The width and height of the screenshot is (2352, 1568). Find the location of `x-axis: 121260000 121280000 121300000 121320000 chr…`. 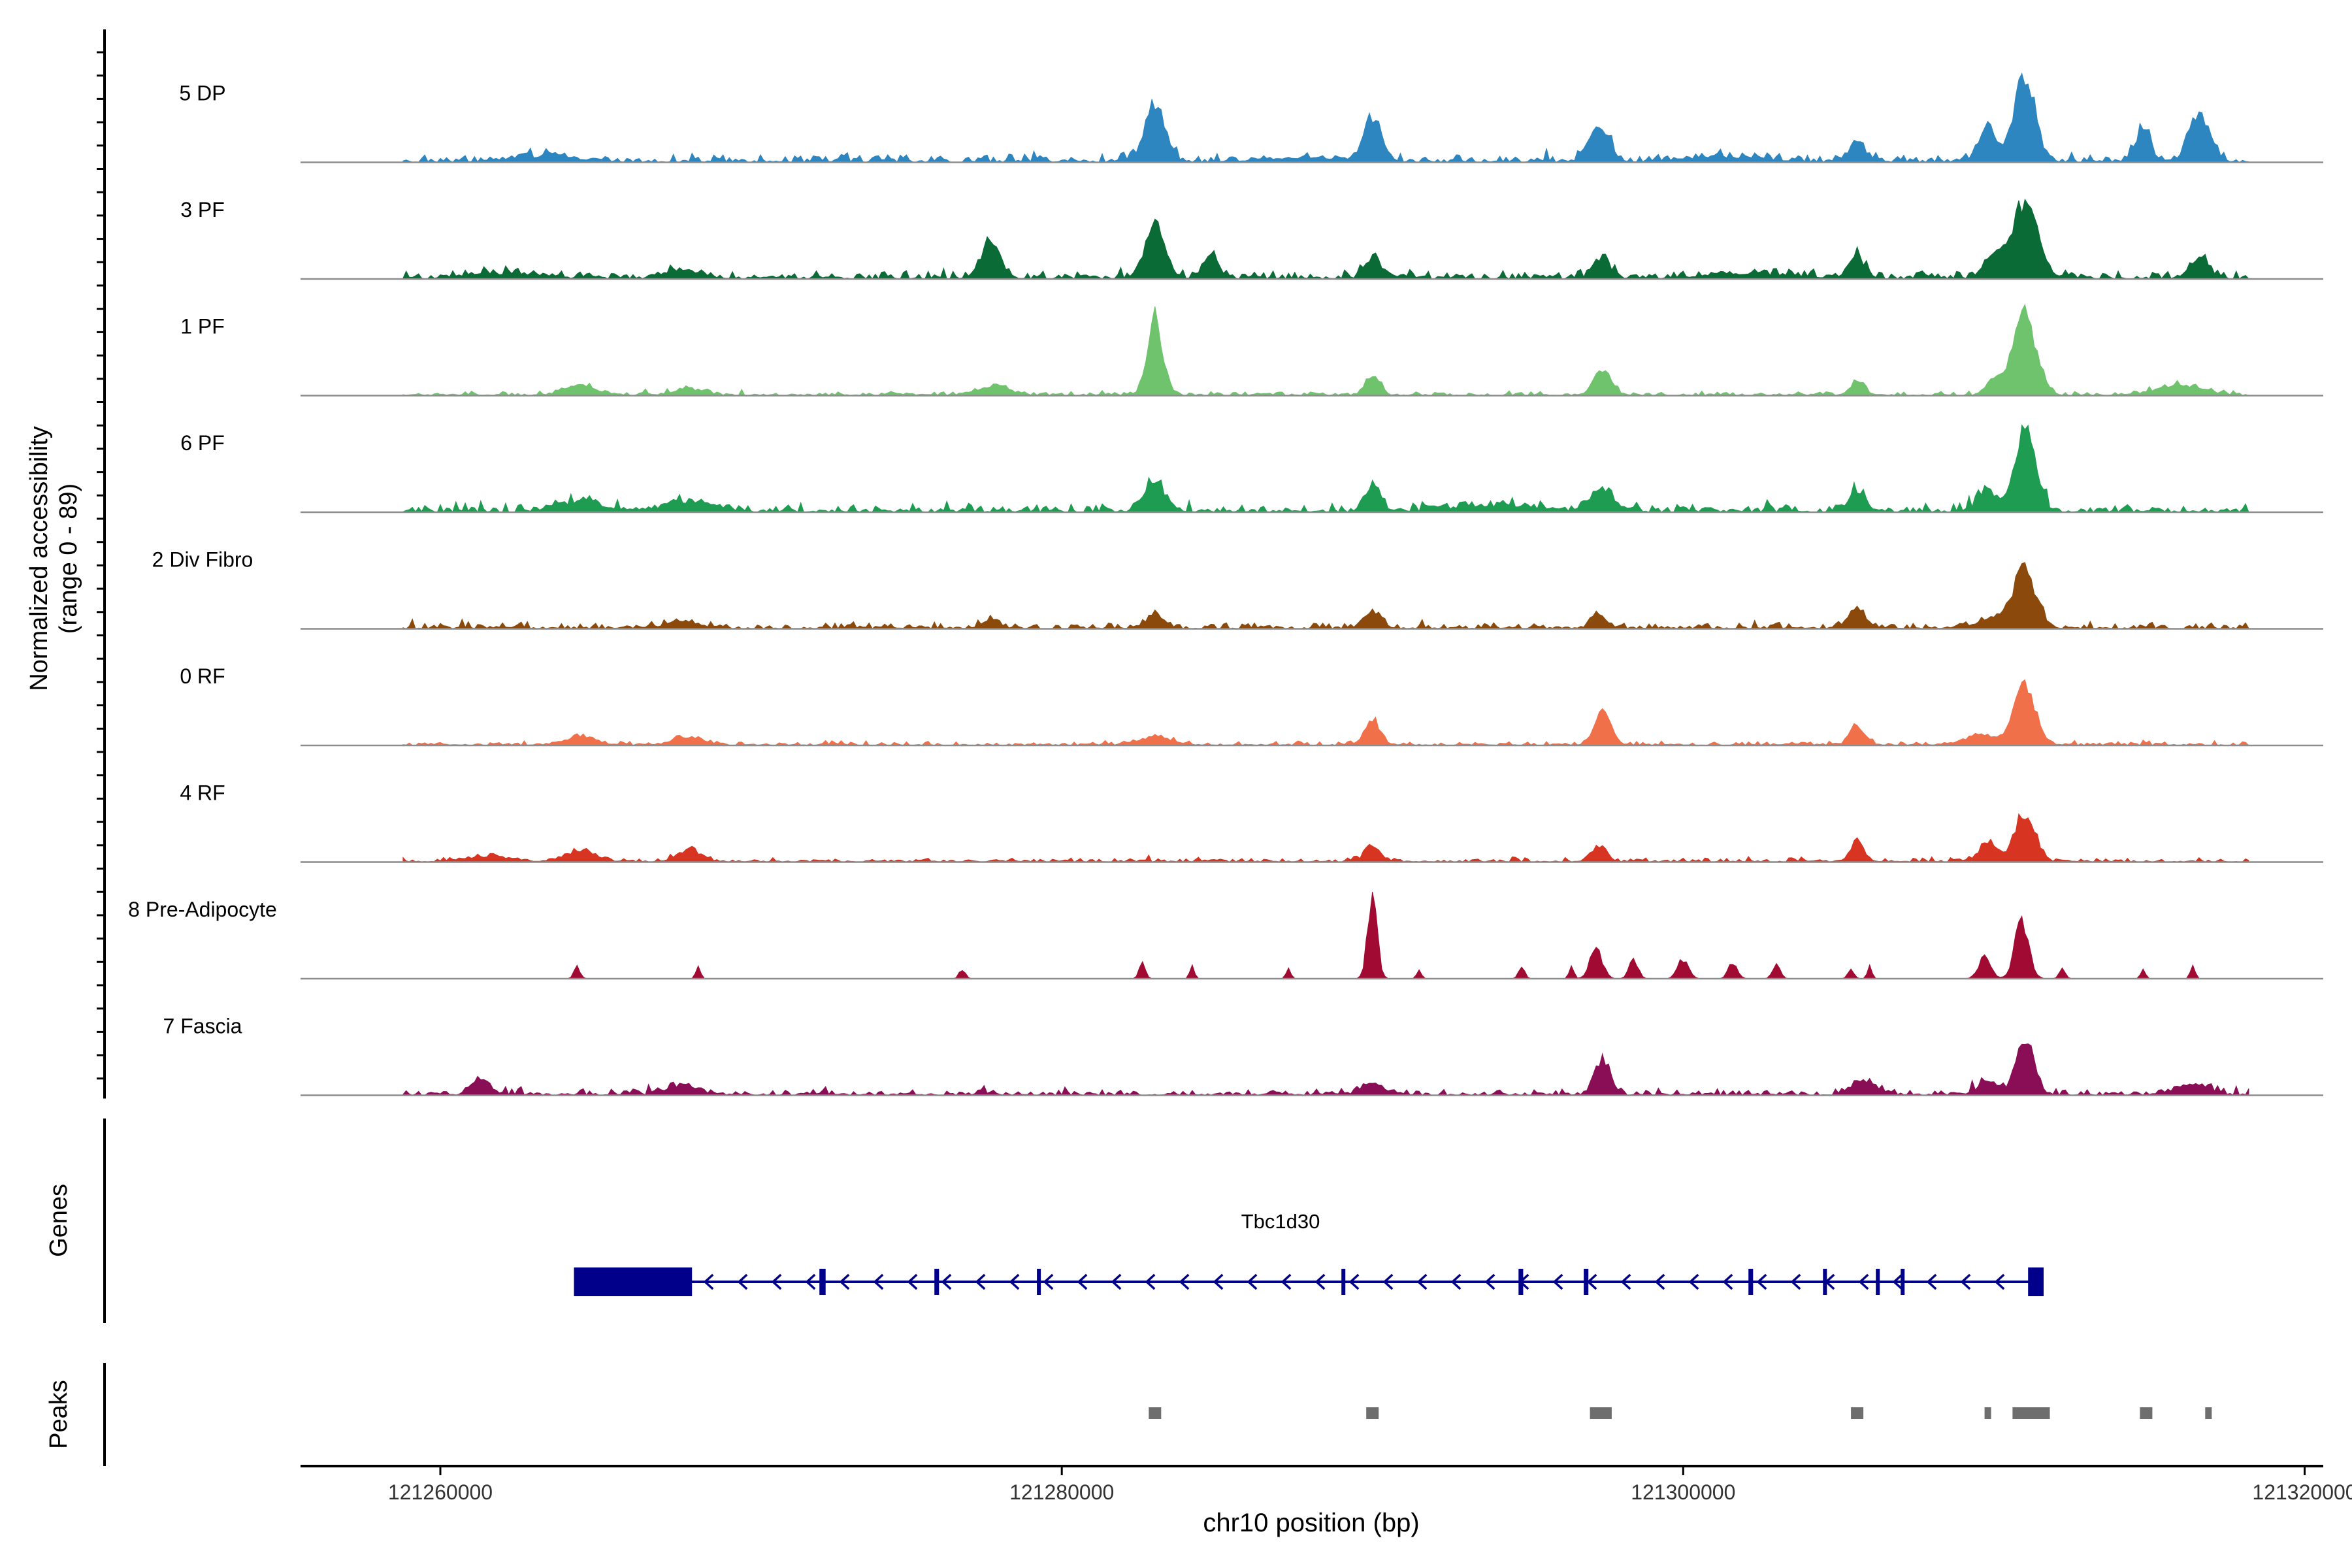

x-axis: 121260000 121280000 121300000 121320000 chr… is located at coordinates (1326, 1501).